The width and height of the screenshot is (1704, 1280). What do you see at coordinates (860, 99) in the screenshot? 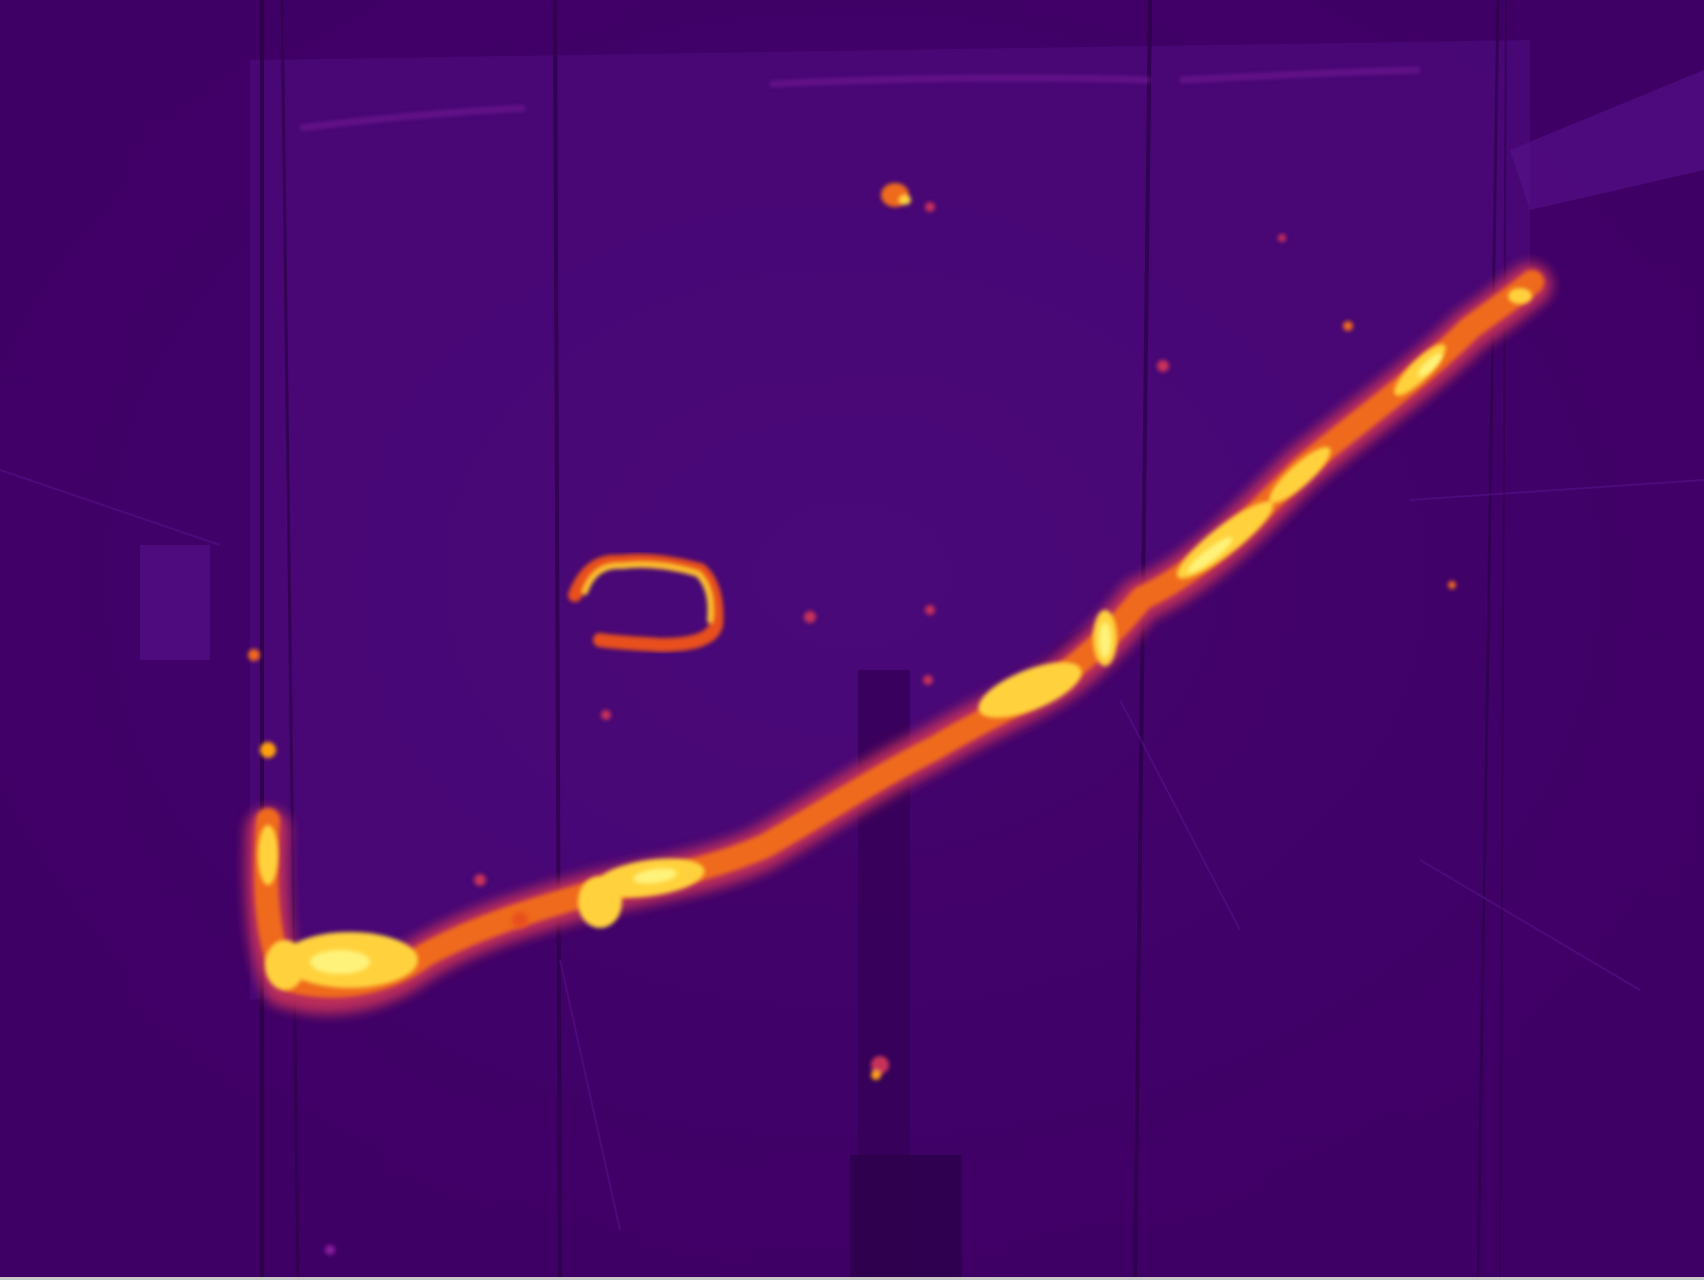
I see `top-faint-streak` at bounding box center [860, 99].